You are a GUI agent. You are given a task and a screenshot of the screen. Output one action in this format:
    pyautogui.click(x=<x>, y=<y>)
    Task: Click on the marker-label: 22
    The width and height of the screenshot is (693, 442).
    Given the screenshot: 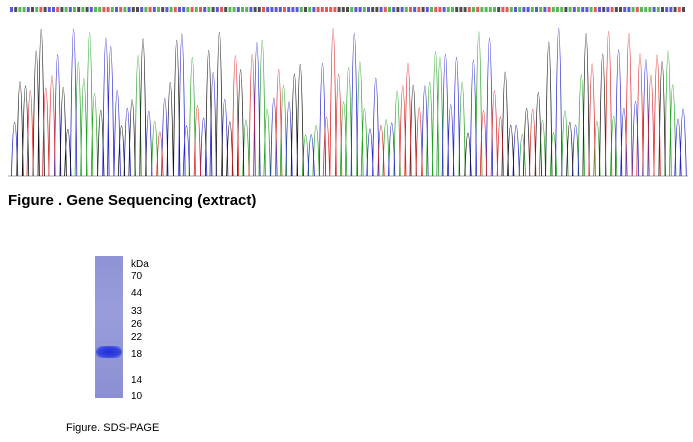 What is the action you would take?
    pyautogui.click(x=137, y=337)
    